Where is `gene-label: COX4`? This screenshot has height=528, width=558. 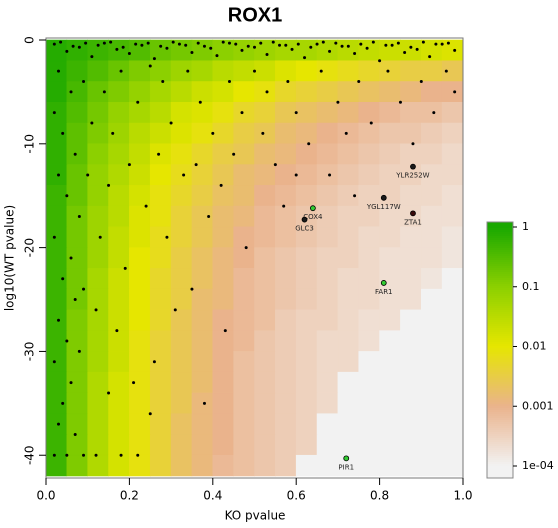 gene-label: COX4 is located at coordinates (313, 217).